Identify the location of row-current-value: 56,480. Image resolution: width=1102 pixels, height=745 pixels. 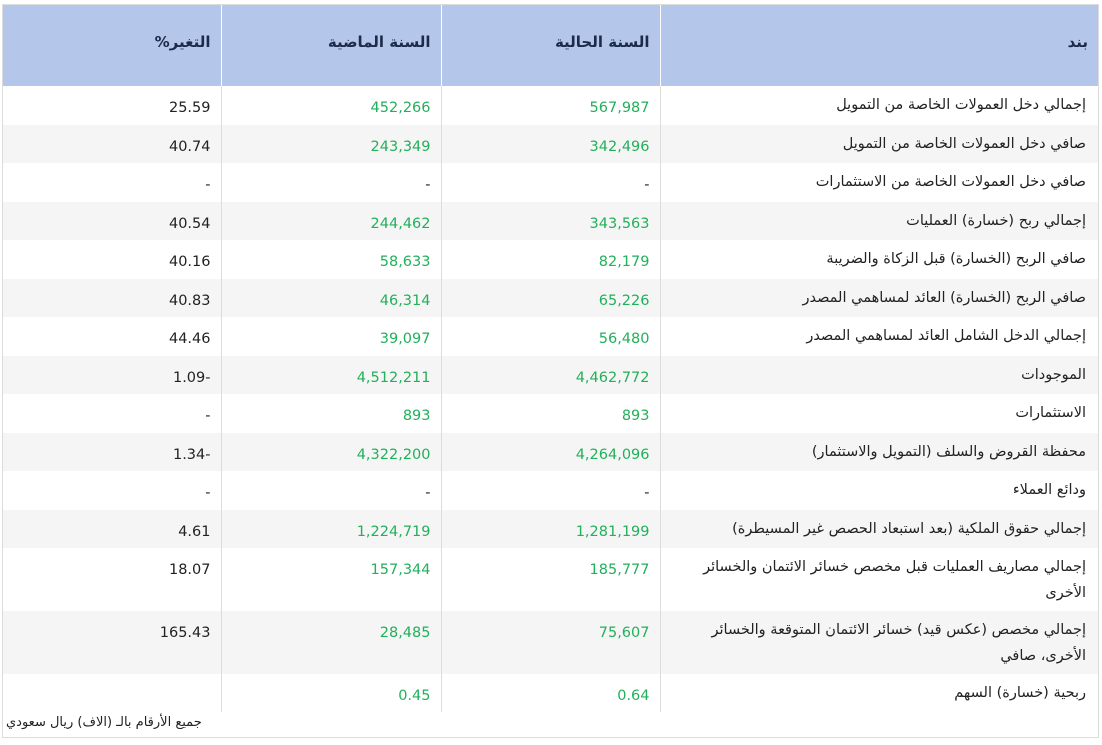
(550, 336).